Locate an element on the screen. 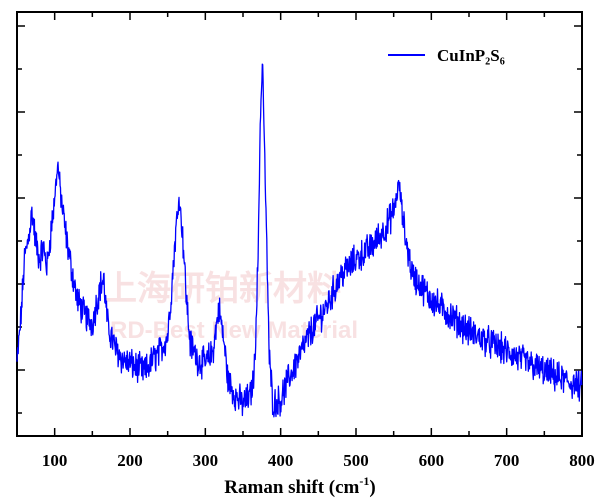  watermark-chinese: 上海研铂新材料 is located at coordinates (222, 289).